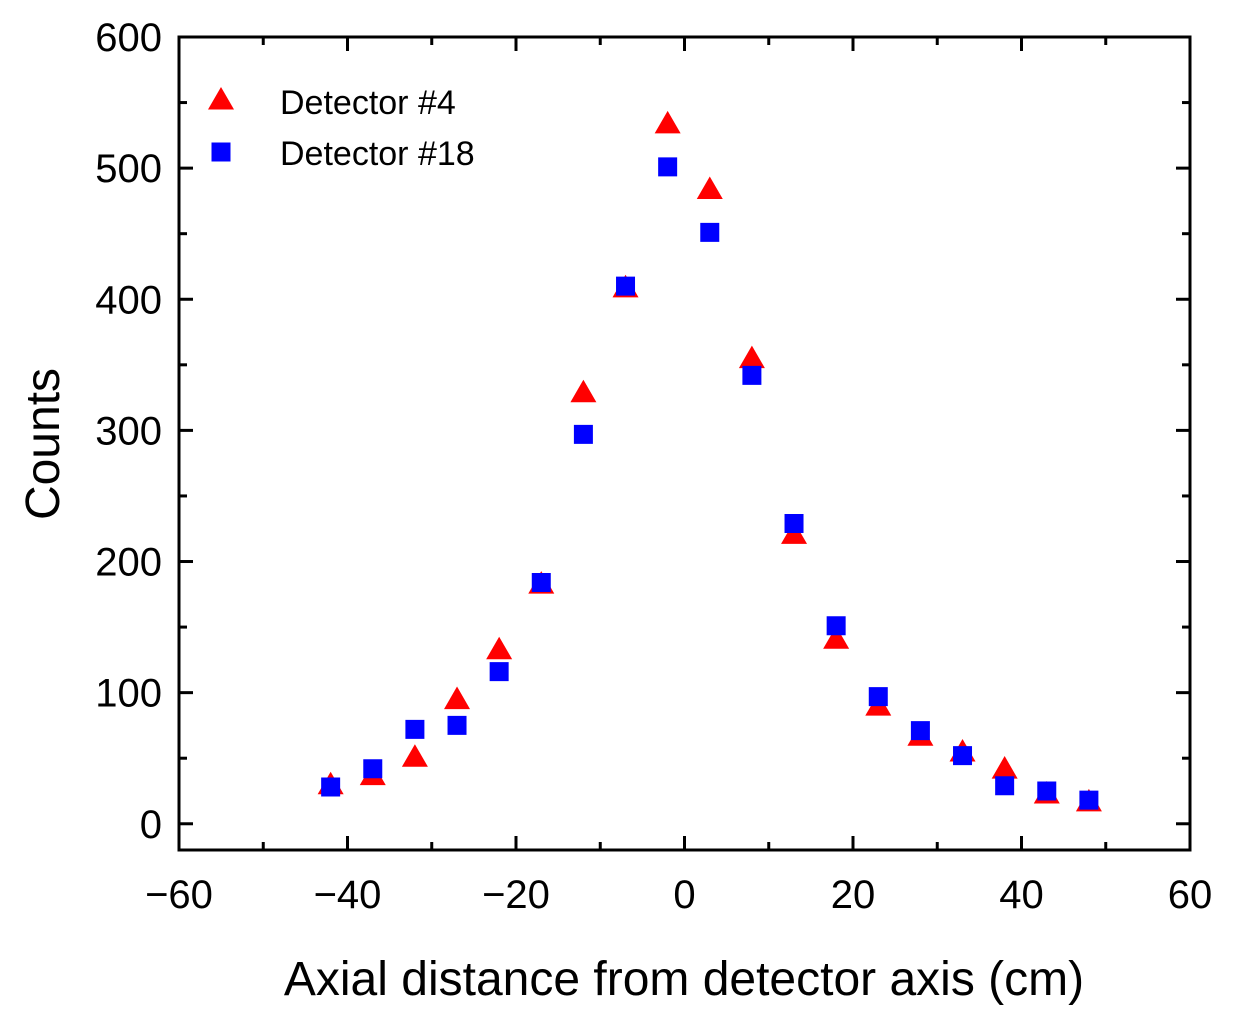 The width and height of the screenshot is (1239, 1026). What do you see at coordinates (128, 169) in the screenshot?
I see `y-tick-label: 500` at bounding box center [128, 169].